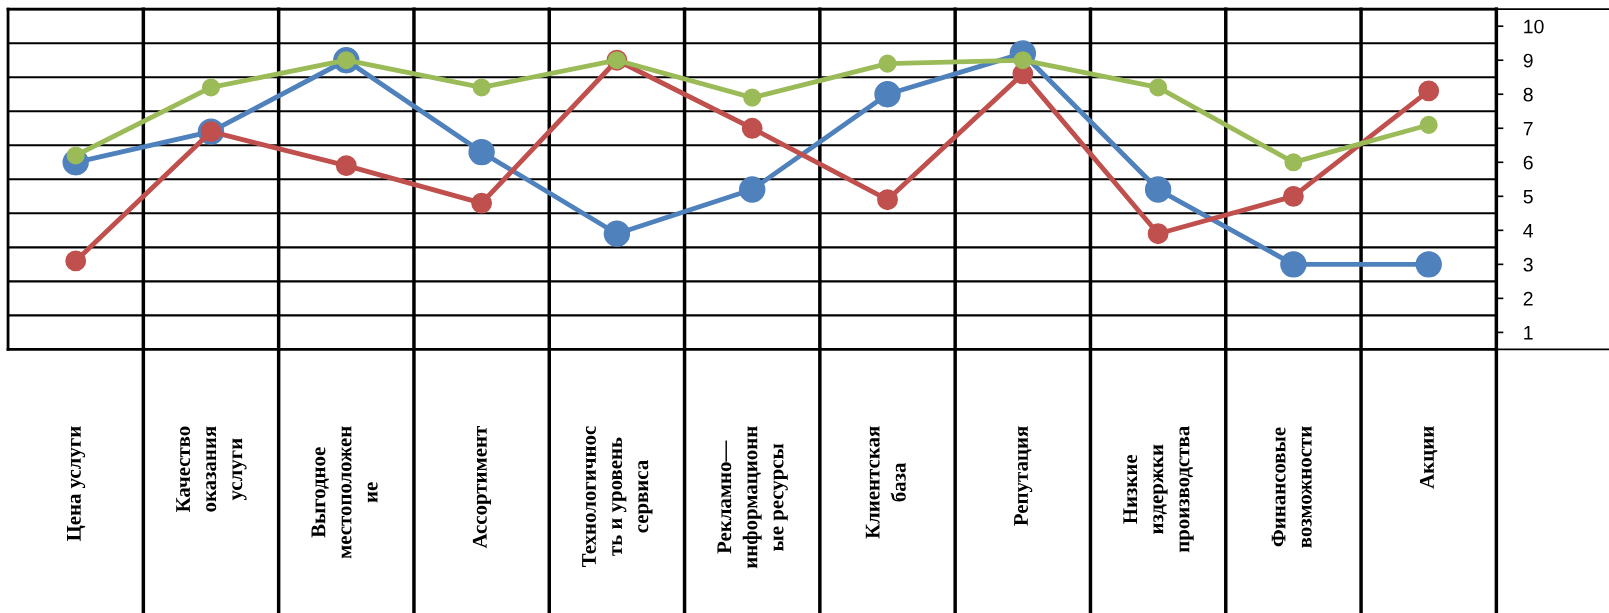 This screenshot has width=1609, height=613. I want to click on y-tick-label: 10, so click(1534, 26).